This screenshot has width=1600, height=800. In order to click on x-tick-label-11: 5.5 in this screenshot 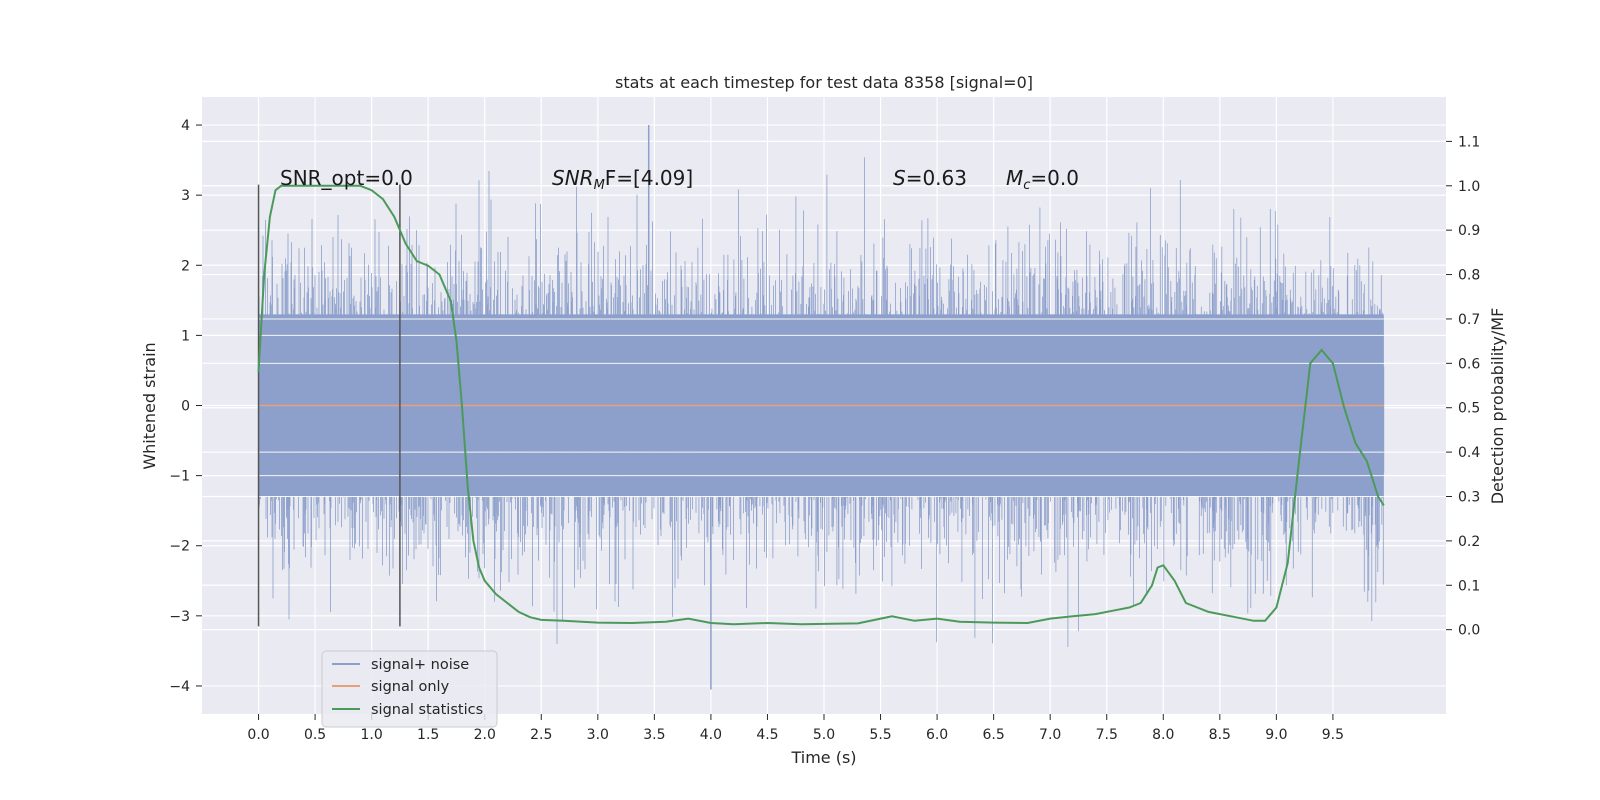, I will do `click(880, 735)`.